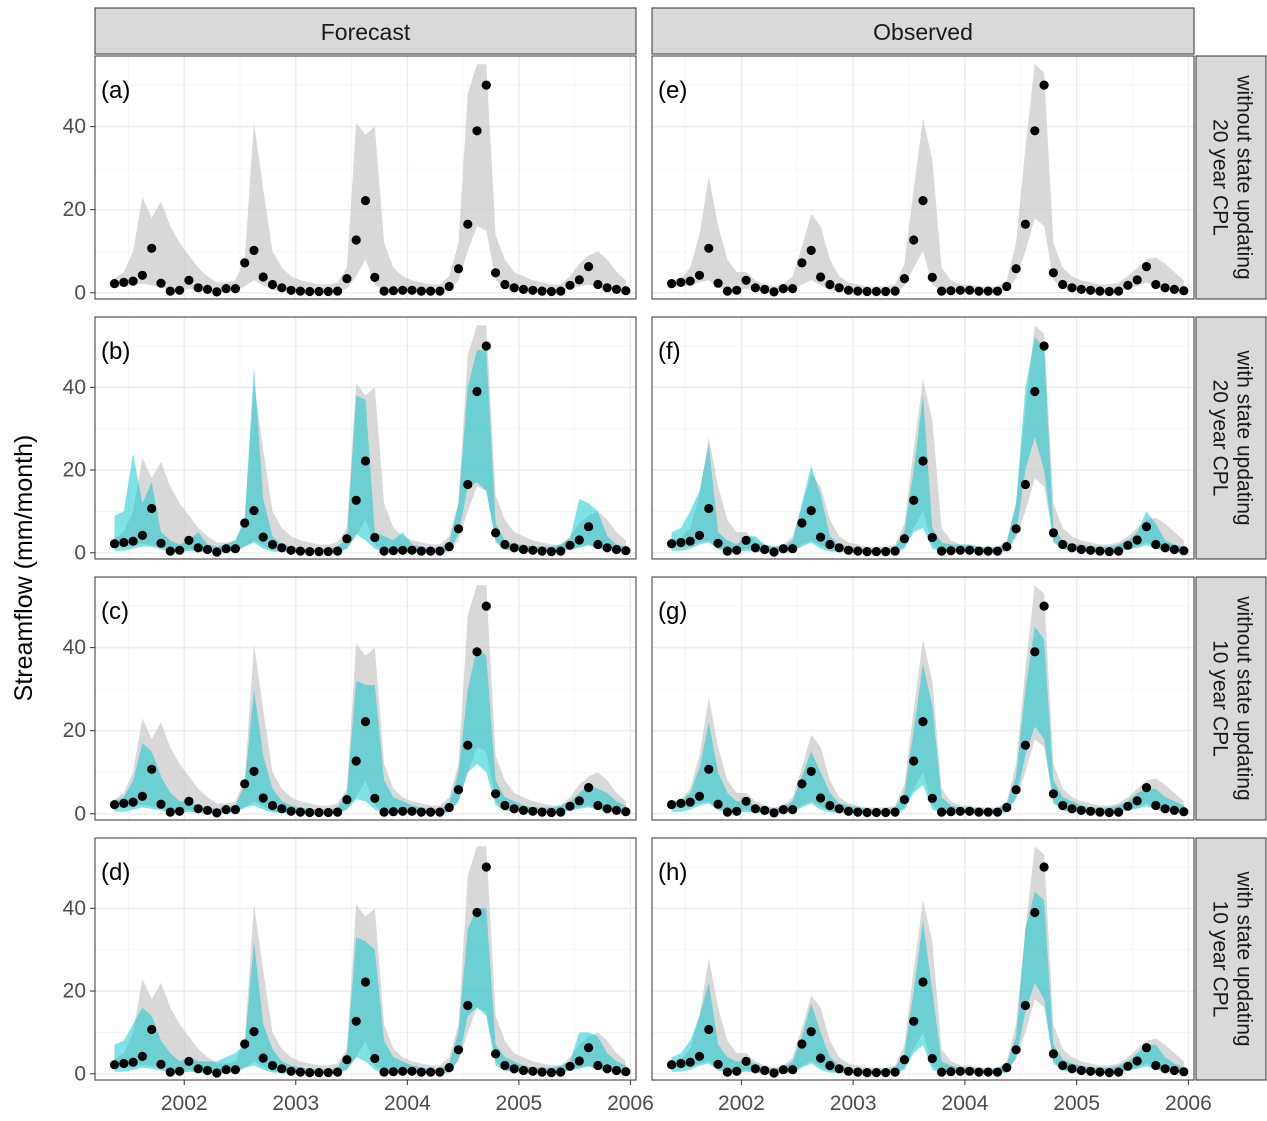 Image resolution: width=1267 pixels, height=1121 pixels. What do you see at coordinates (672, 872) in the screenshot?
I see `panel-label-4-2: (h)` at bounding box center [672, 872].